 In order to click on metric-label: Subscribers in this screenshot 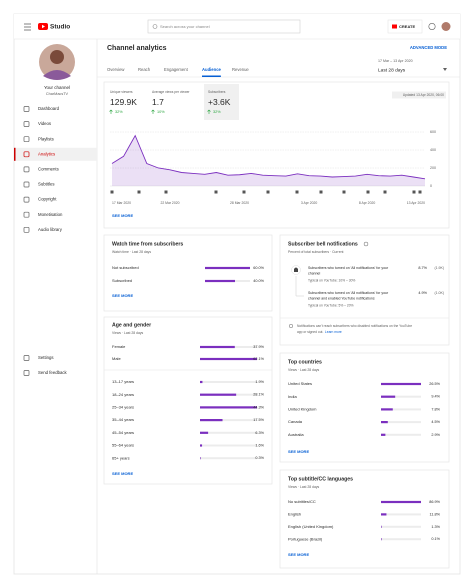, I will do `click(217, 92)`.